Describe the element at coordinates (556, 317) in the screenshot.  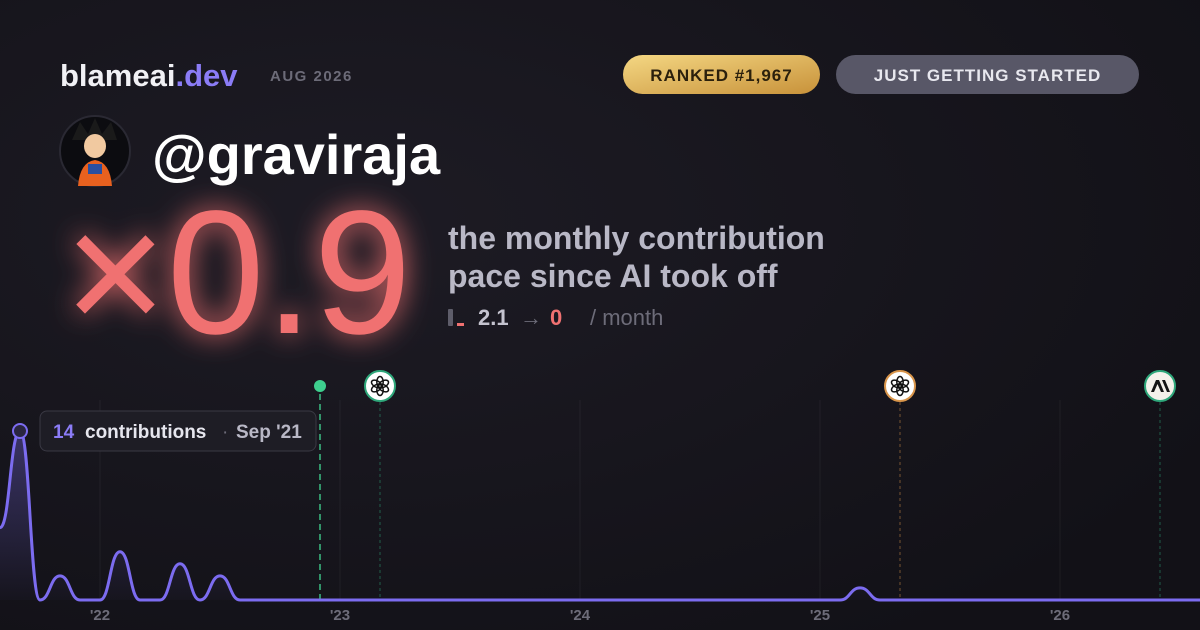
I see `pace-after: 0` at that location.